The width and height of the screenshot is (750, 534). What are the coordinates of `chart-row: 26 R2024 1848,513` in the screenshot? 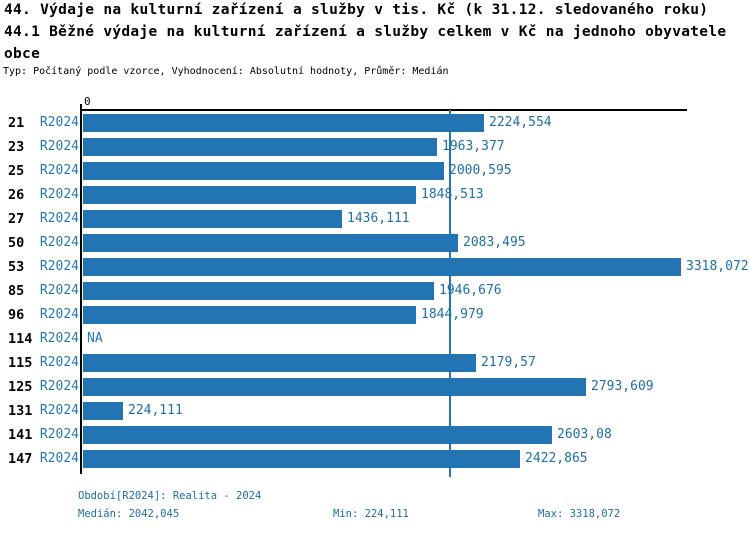 It's located at (375, 195).